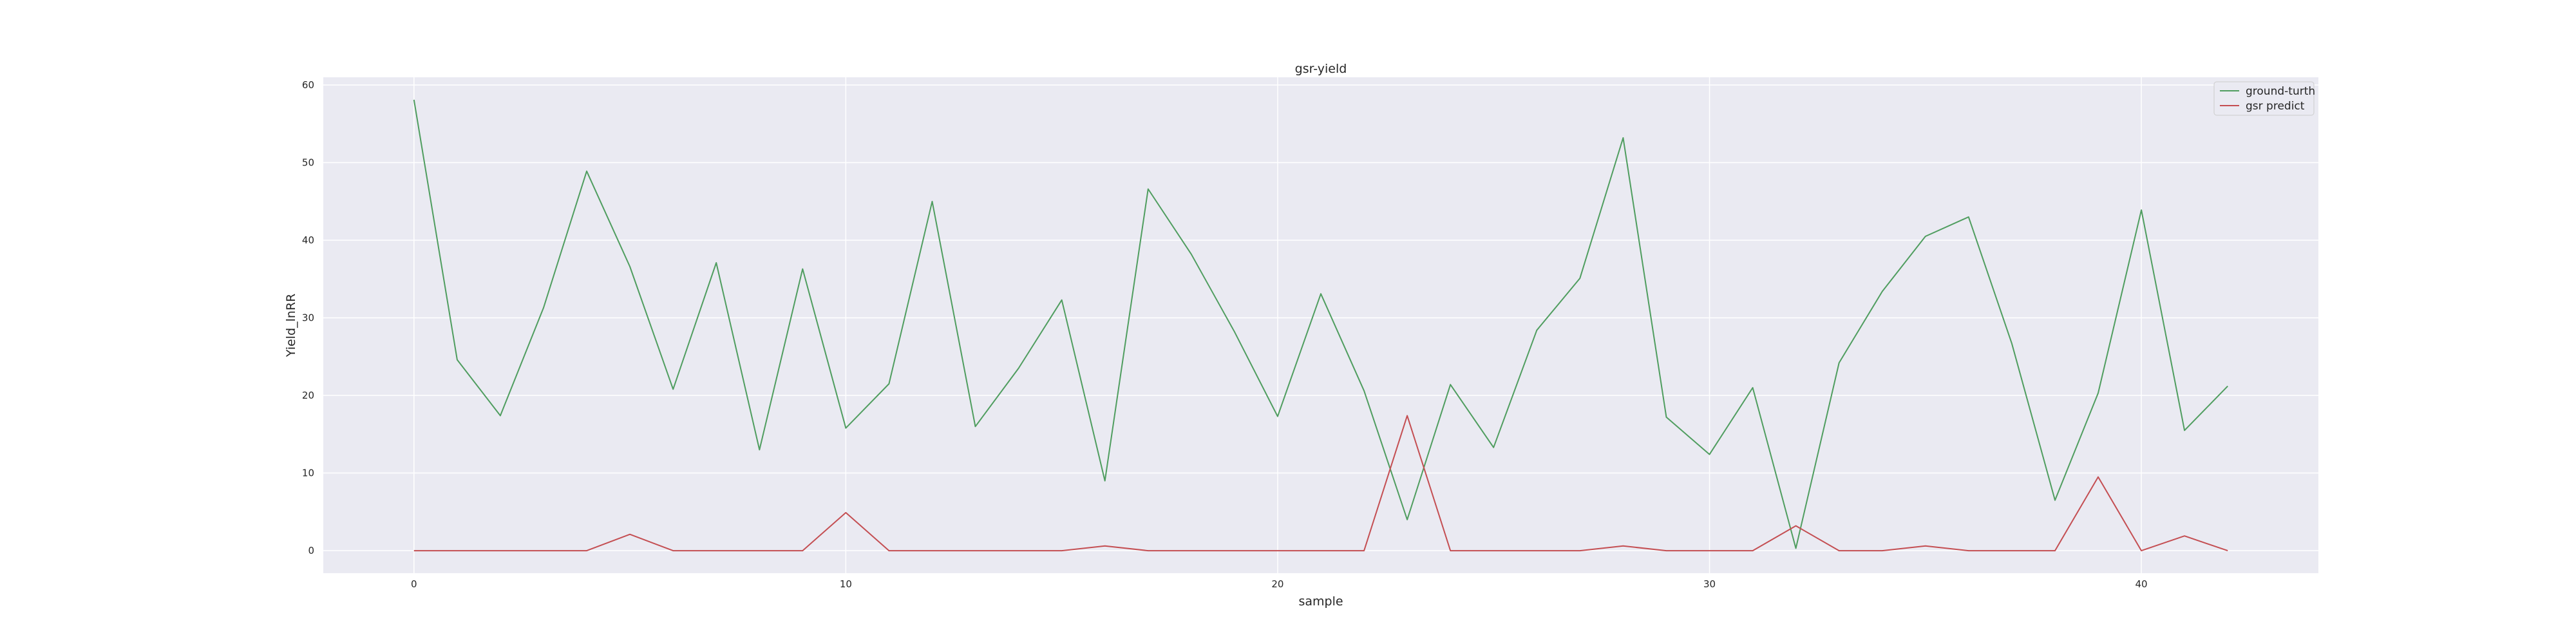 The height and width of the screenshot is (644, 2576). What do you see at coordinates (2142, 584) in the screenshot?
I see `x-tick-label: 40` at bounding box center [2142, 584].